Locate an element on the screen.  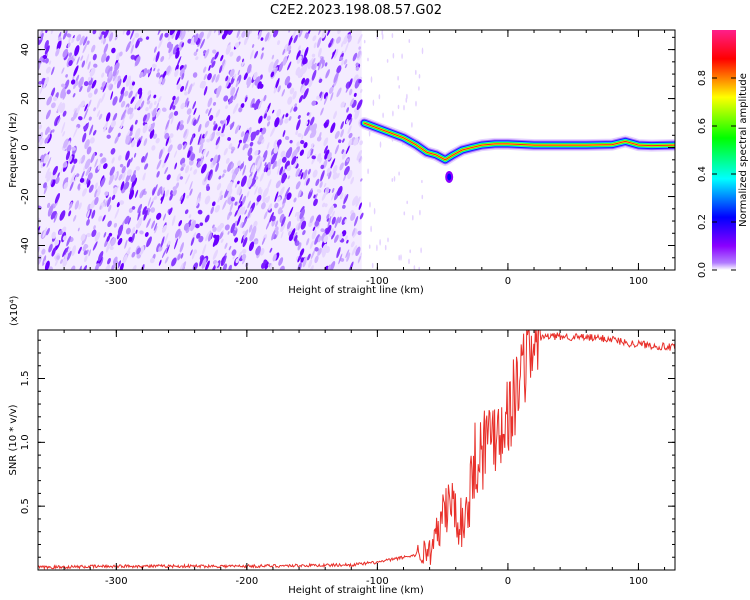
snr-scale-label: (x10⁴) is located at coordinates (14, 310).